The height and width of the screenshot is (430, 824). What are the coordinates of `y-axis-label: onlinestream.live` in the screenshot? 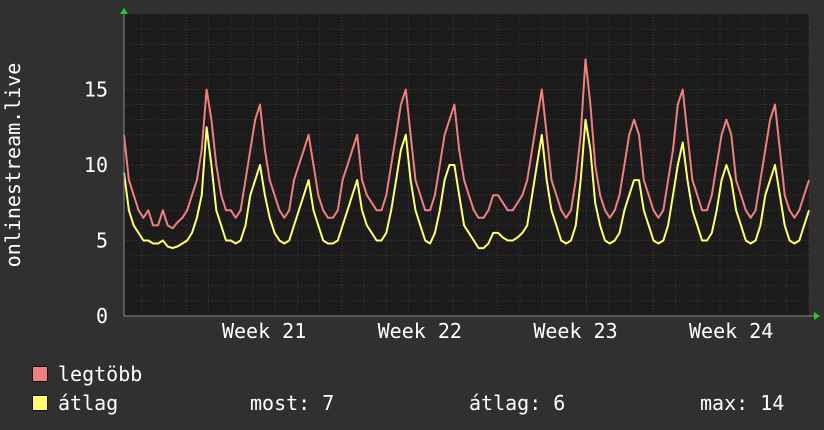 It's located at (13, 165).